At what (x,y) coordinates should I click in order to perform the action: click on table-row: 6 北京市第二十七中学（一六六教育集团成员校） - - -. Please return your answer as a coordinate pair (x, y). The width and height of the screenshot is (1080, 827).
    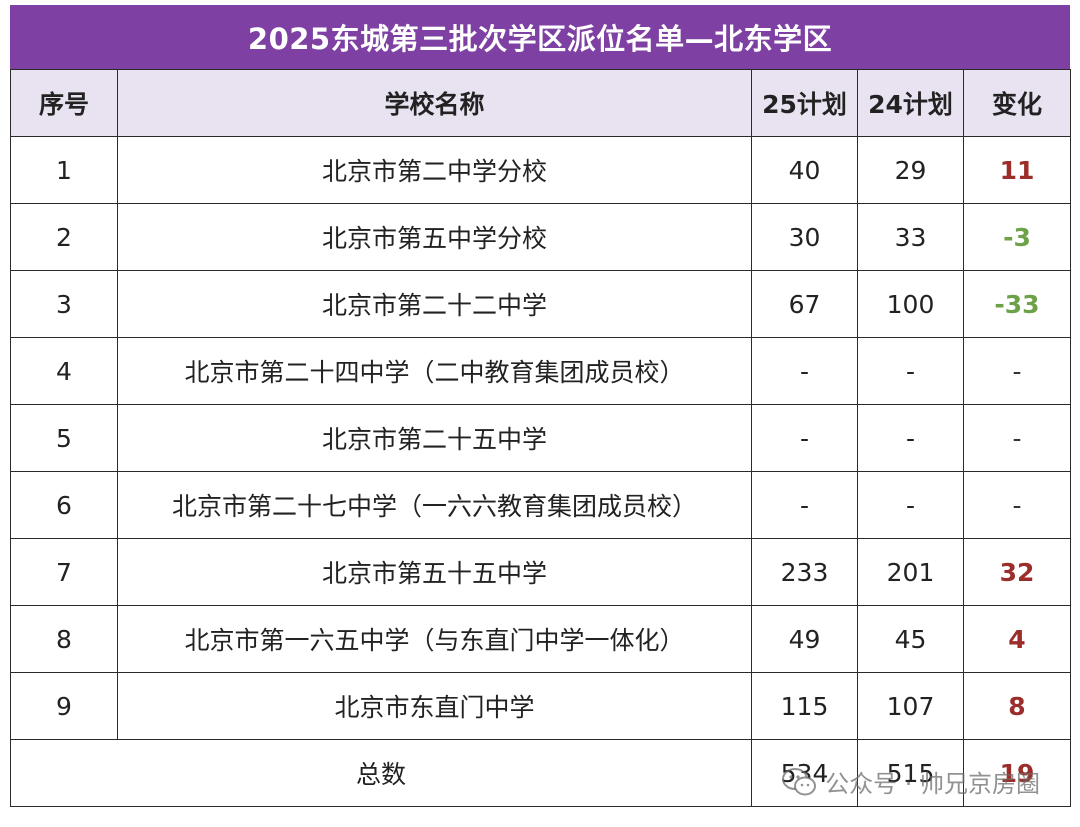
    Looking at the image, I should click on (540, 505).